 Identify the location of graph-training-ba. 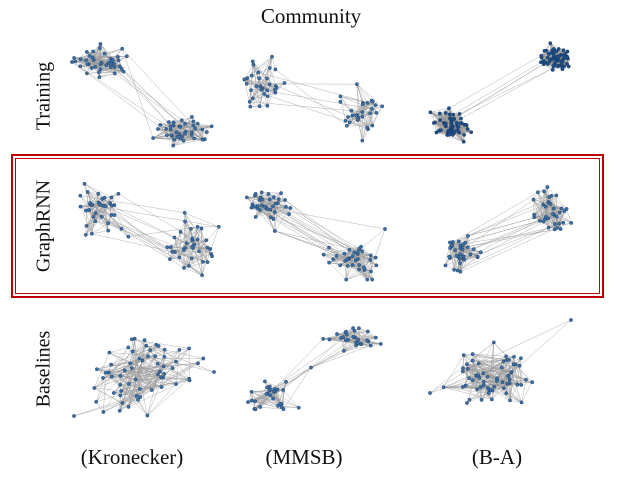
(499, 92).